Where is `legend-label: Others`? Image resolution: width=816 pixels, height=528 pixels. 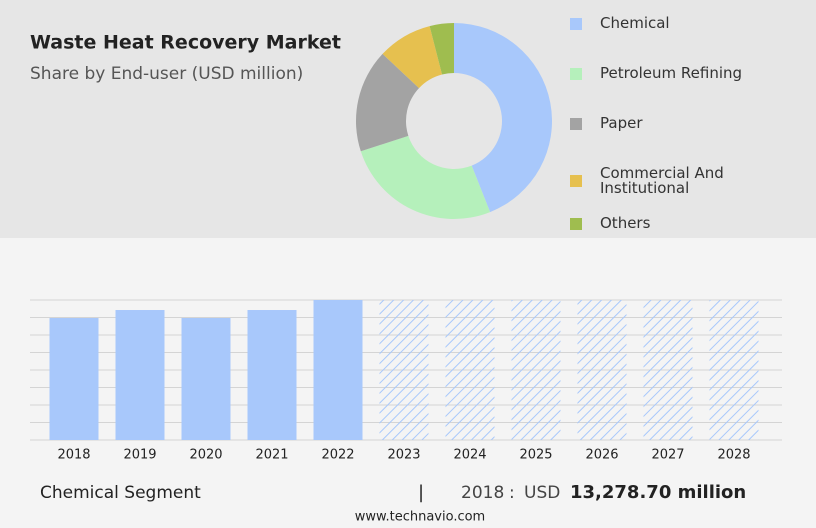
legend-label: Others is located at coordinates (625, 223).